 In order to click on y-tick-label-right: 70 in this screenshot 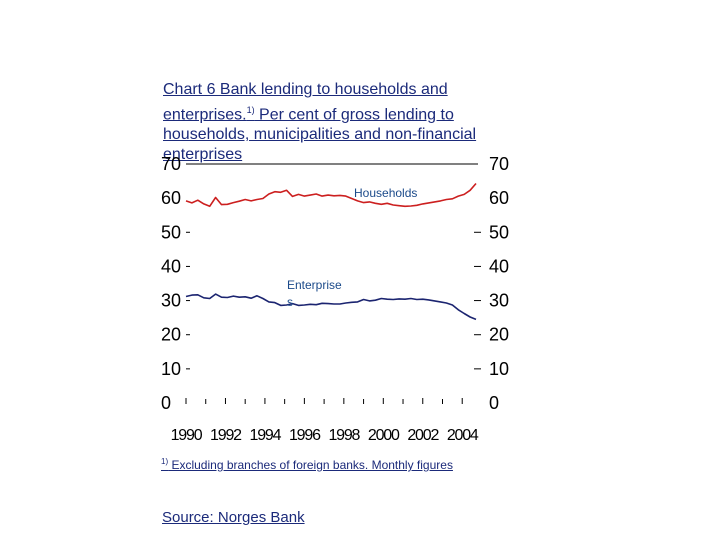, I will do `click(499, 164)`.